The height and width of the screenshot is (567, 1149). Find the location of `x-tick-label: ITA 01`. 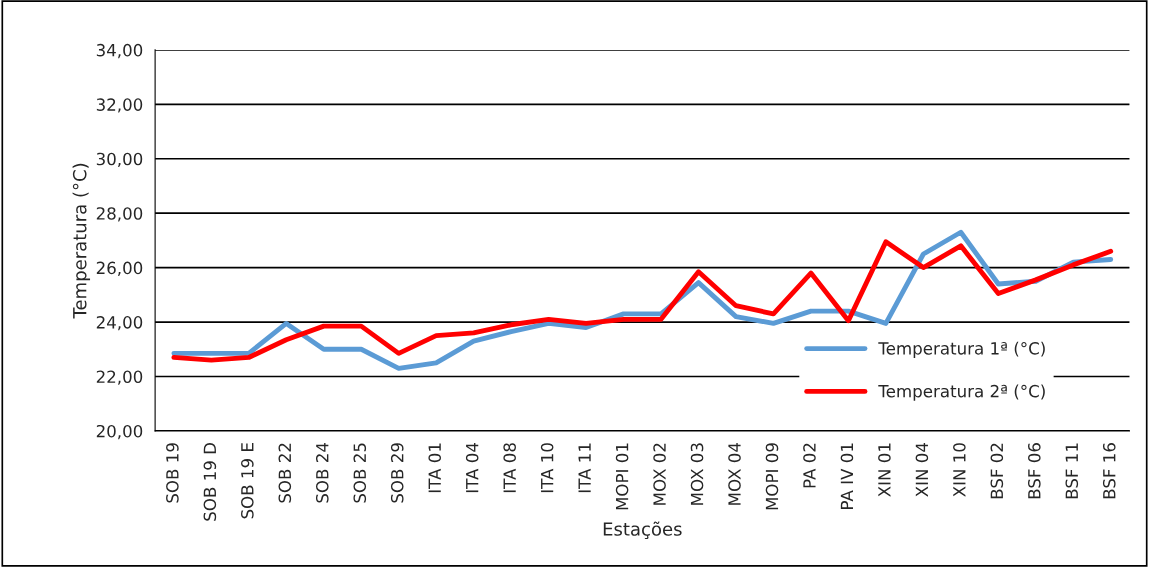

x-tick-label: ITA 01 is located at coordinates (435, 468).